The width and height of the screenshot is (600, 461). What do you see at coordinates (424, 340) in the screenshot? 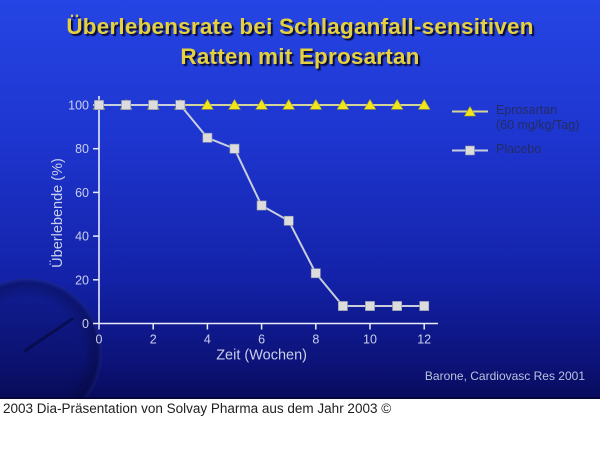
I see `x-tick-label: 12` at bounding box center [424, 340].